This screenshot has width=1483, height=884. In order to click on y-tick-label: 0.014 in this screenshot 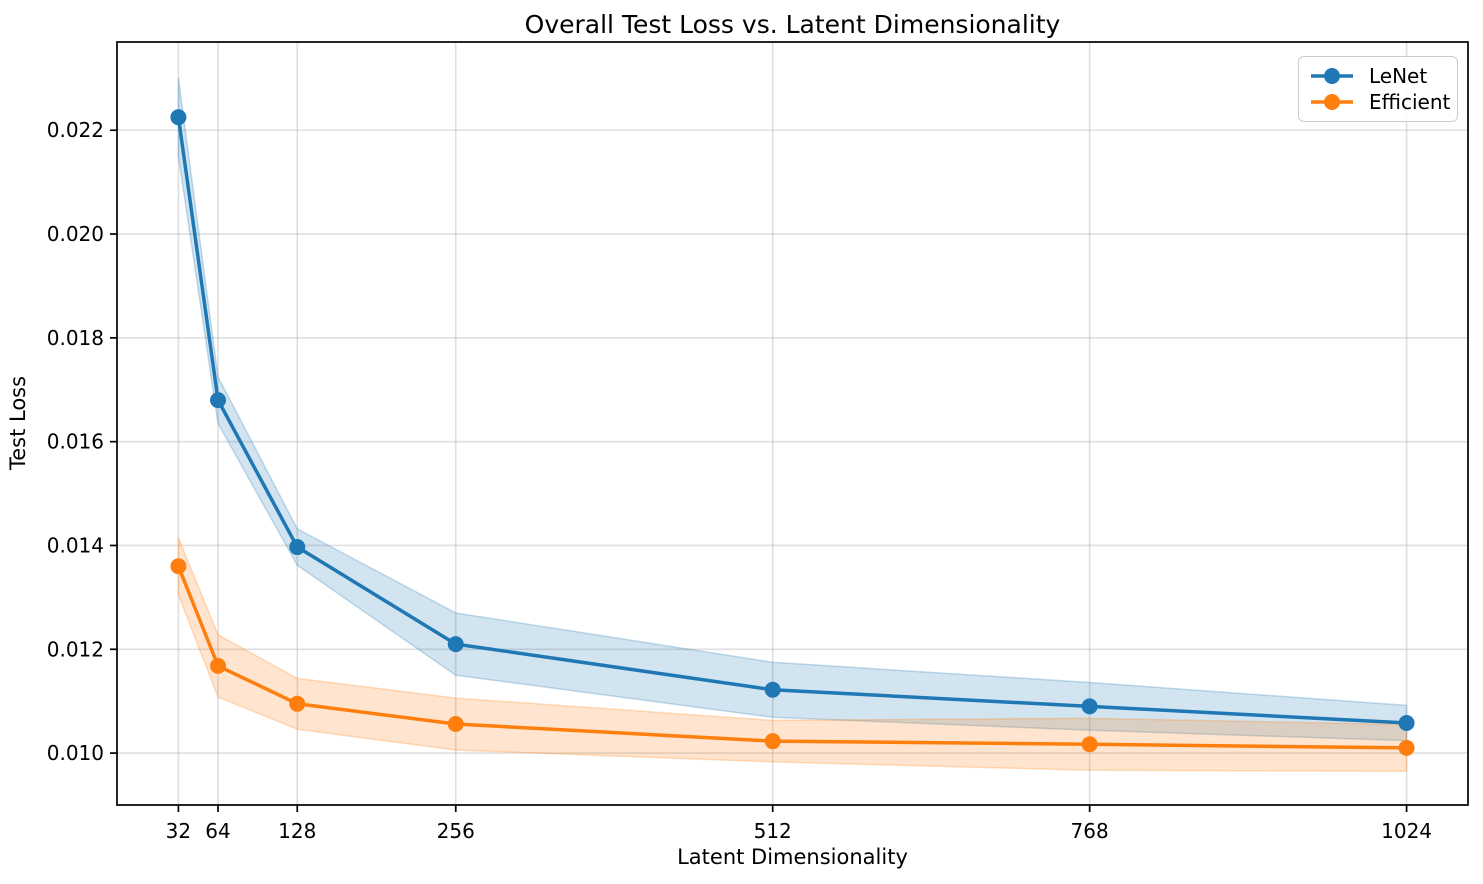, I will do `click(75, 545)`.